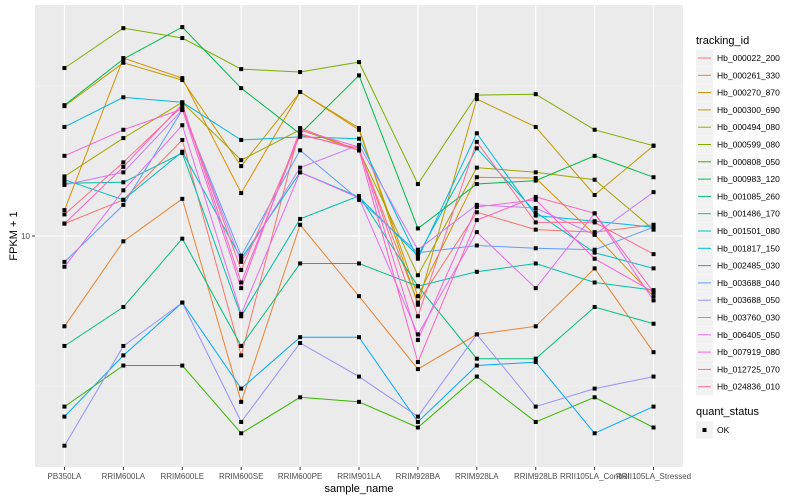 This screenshot has width=800, height=500. I want to click on legend-label: Hb_000808_050, so click(748, 162).